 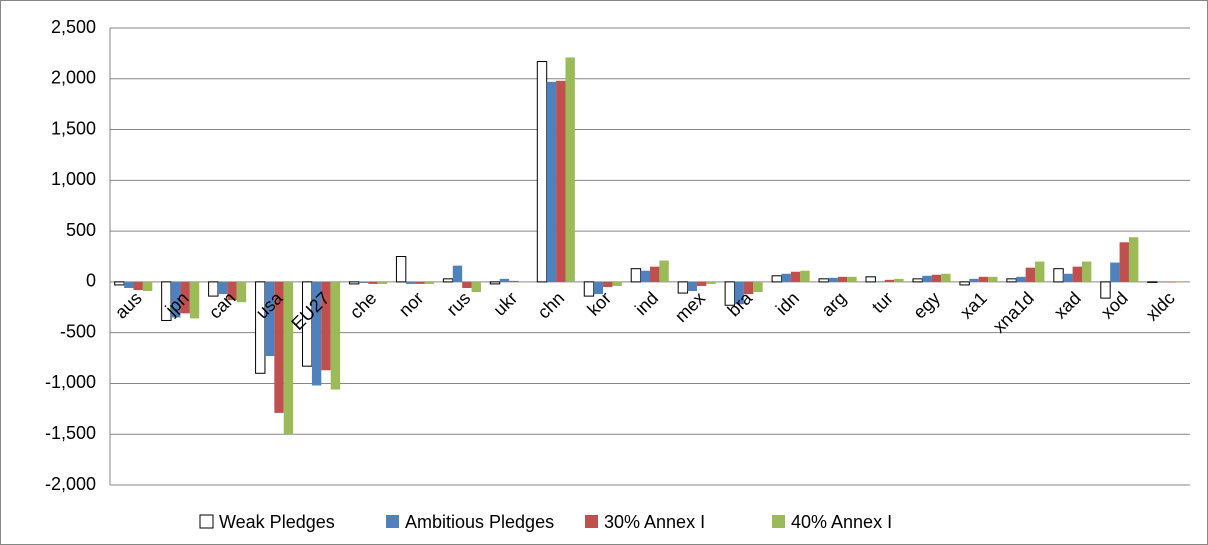 What do you see at coordinates (78, 331) in the screenshot?
I see `y-tick-label: -500` at bounding box center [78, 331].